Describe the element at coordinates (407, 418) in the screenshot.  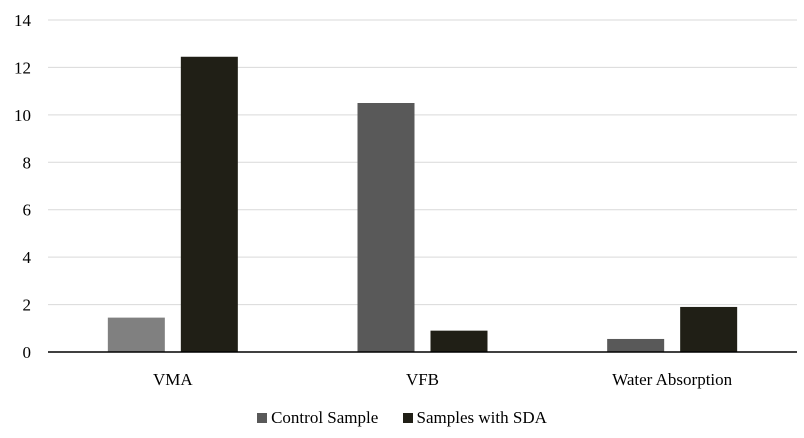
I see `legend-swatch-sda` at that location.